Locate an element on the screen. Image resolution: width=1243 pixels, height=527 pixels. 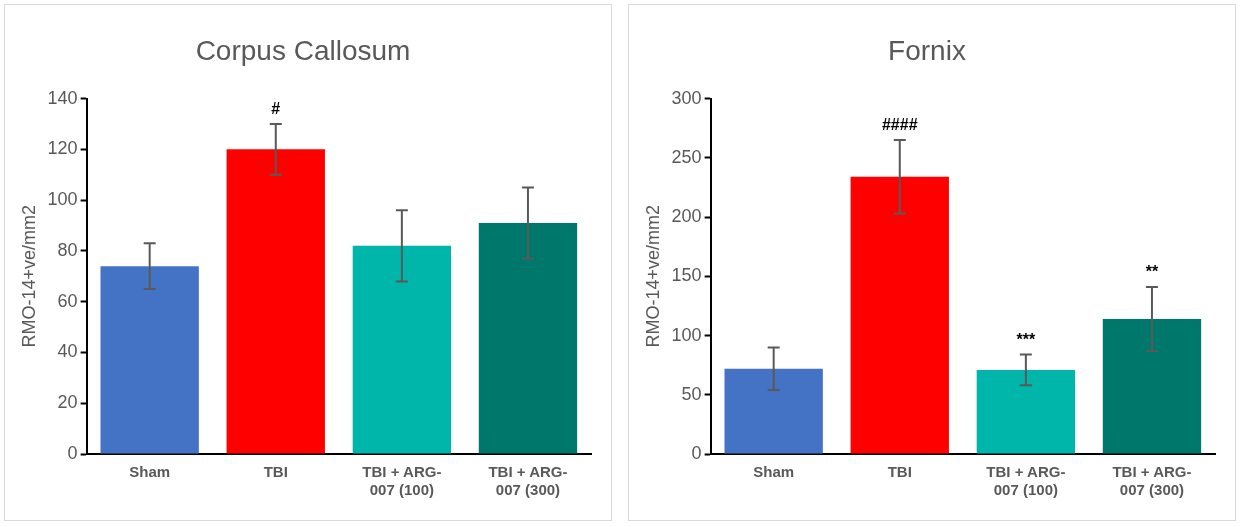
y-tick-label: 80 is located at coordinates (67, 249).